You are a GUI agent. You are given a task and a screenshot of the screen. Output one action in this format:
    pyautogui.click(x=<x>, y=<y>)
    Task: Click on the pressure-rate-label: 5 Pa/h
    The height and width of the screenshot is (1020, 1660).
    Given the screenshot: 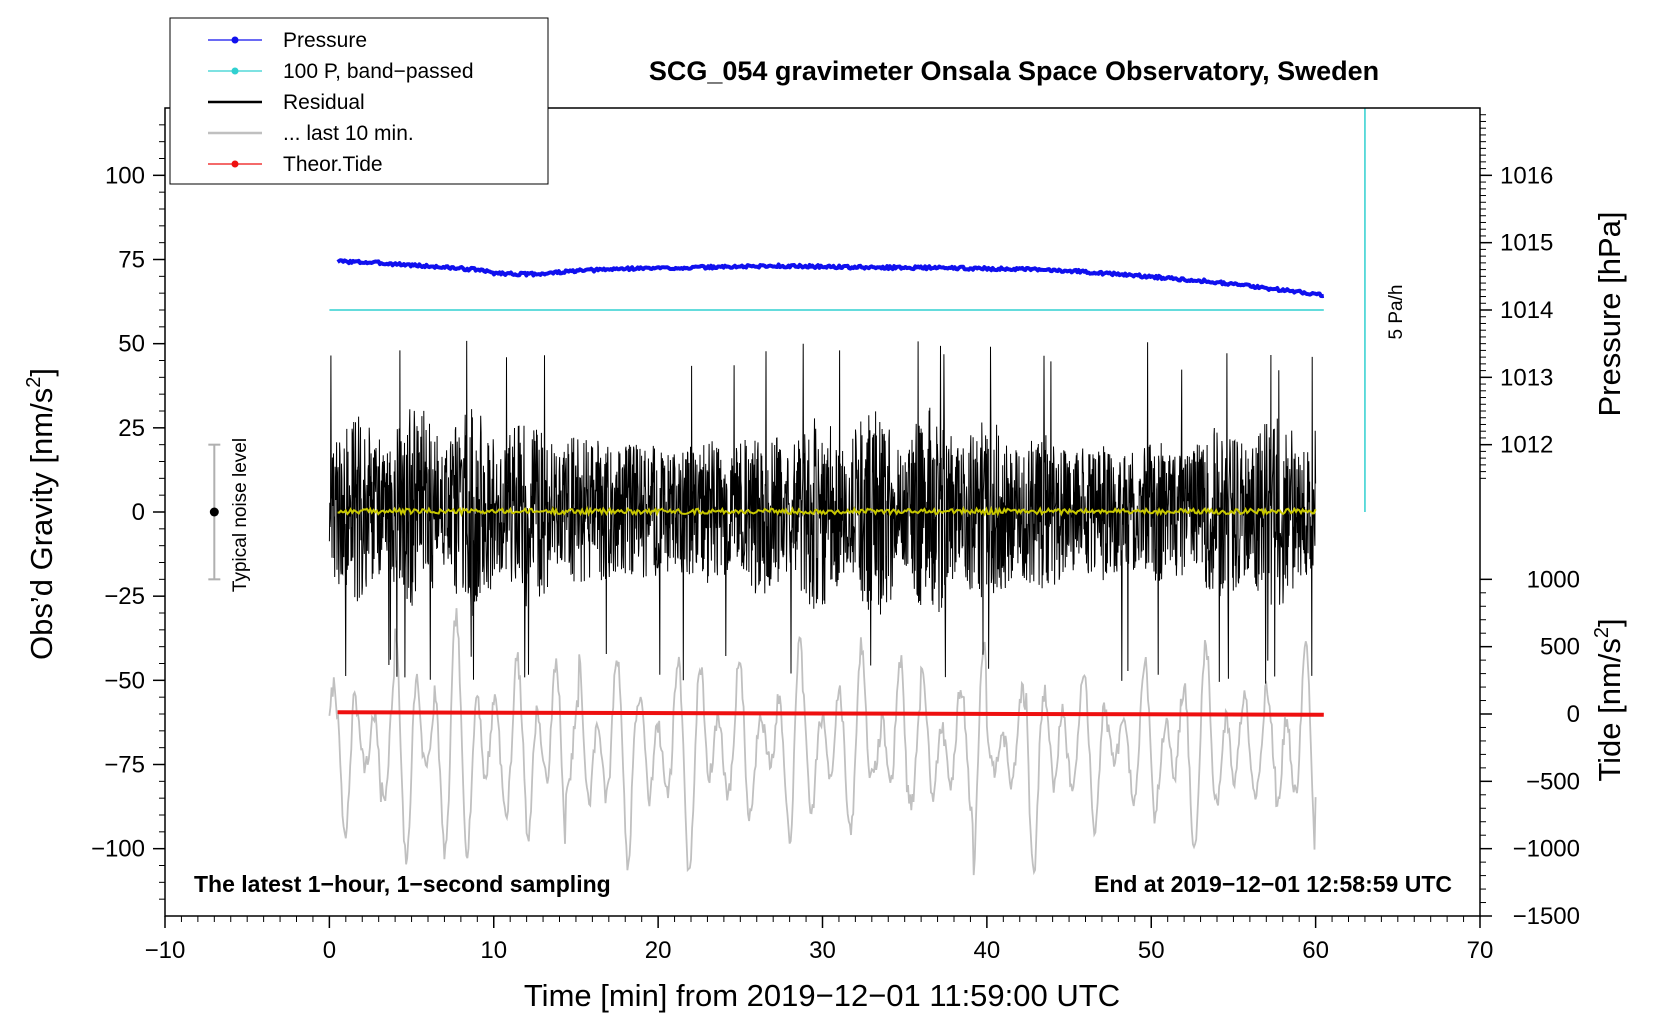 What is the action you would take?
    pyautogui.click(x=1396, y=312)
    